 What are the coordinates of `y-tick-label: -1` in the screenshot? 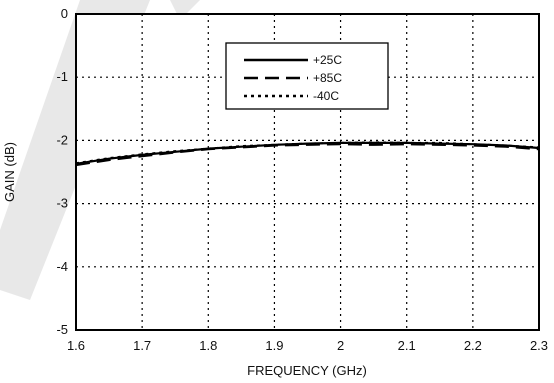 It's located at (62, 76).